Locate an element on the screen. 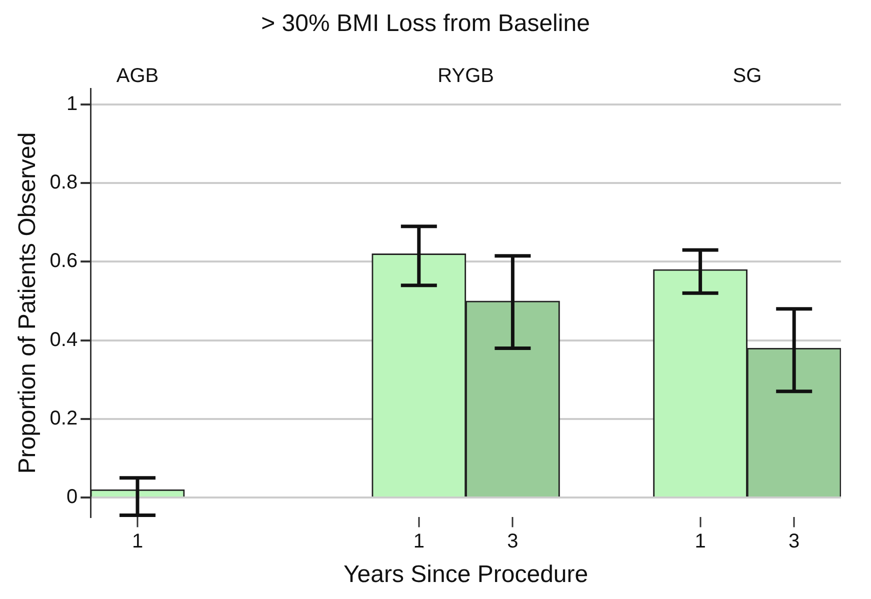  text: SG is located at coordinates (747, 76).